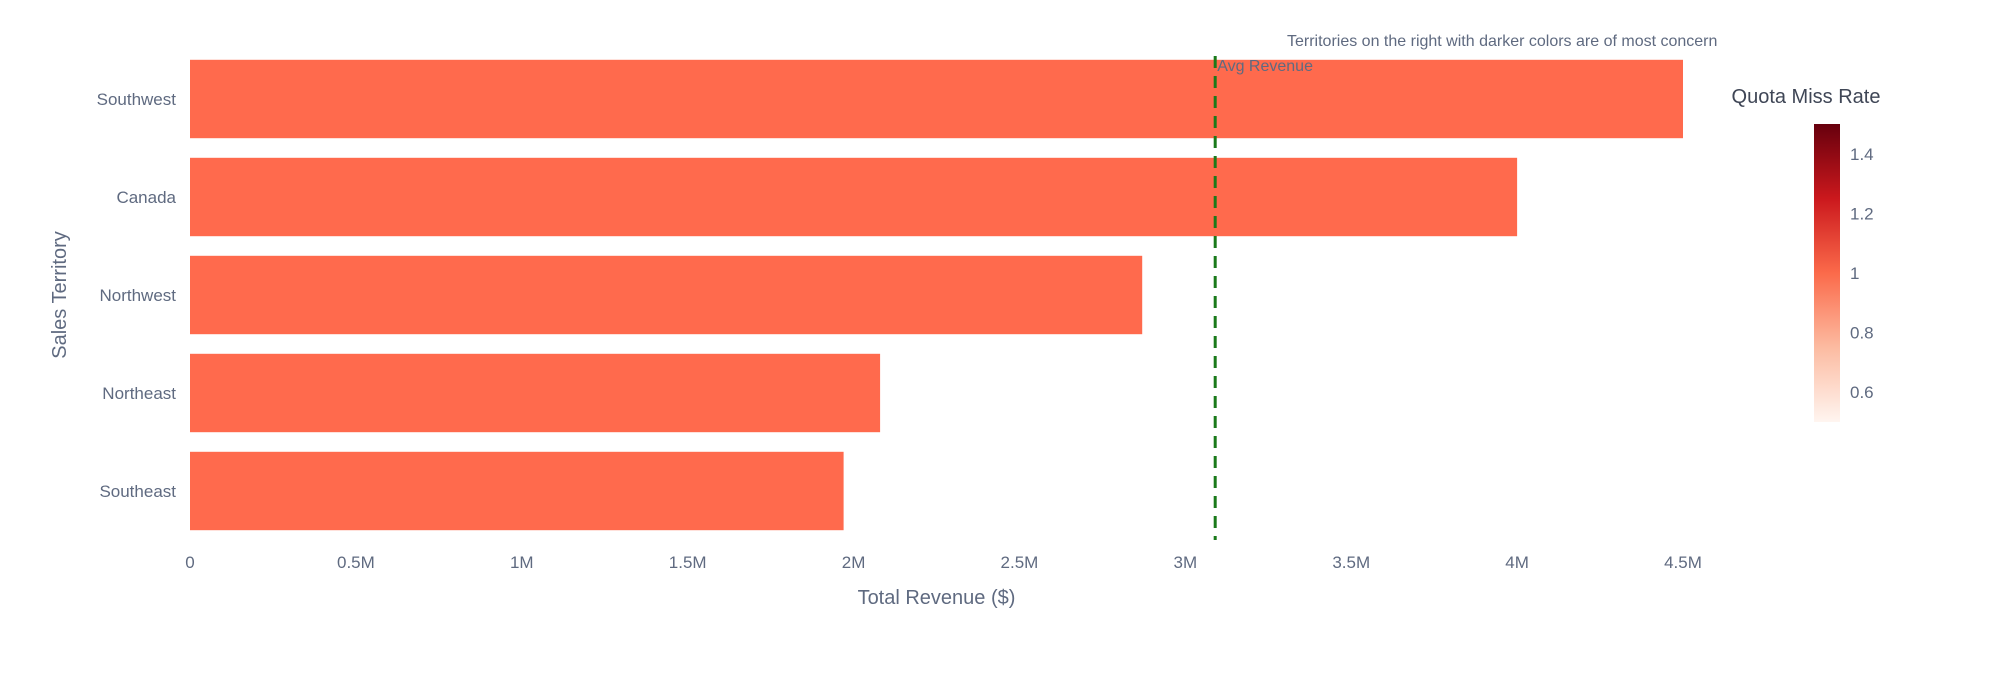 This screenshot has width=2000, height=677. Describe the element at coordinates (1862, 213) in the screenshot. I see `colorbar-tick-label: 1.2` at that location.